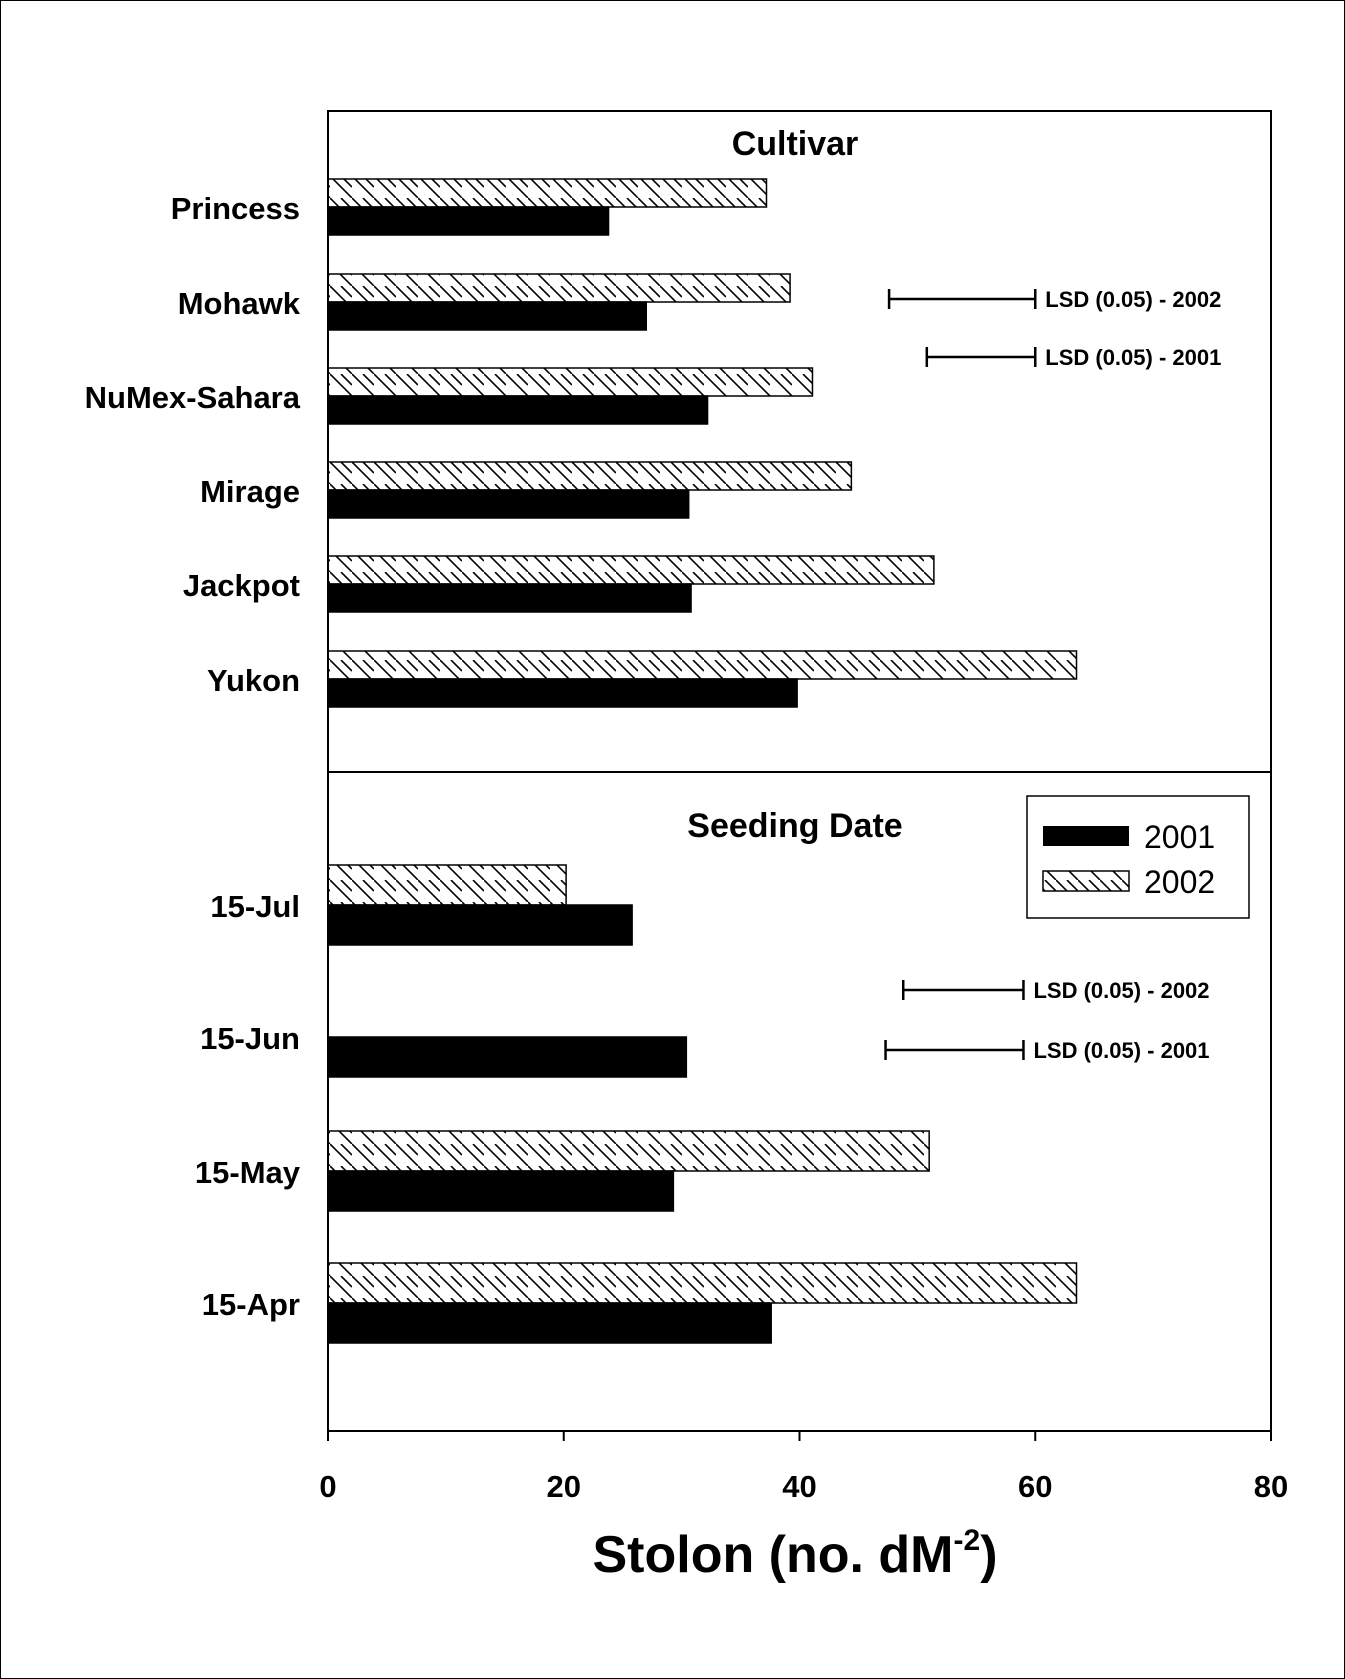  I want to click on category-label: Mohawk, so click(239, 303).